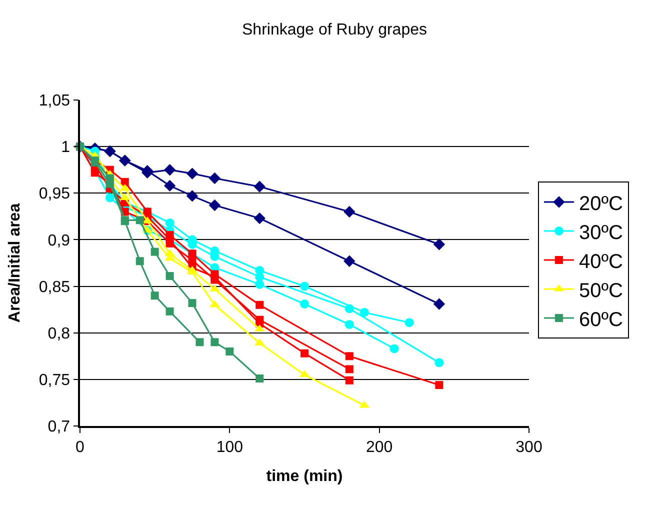 The height and width of the screenshot is (516, 669). Describe the element at coordinates (59, 241) in the screenshot. I see `y-tick-label: 0,9` at that location.